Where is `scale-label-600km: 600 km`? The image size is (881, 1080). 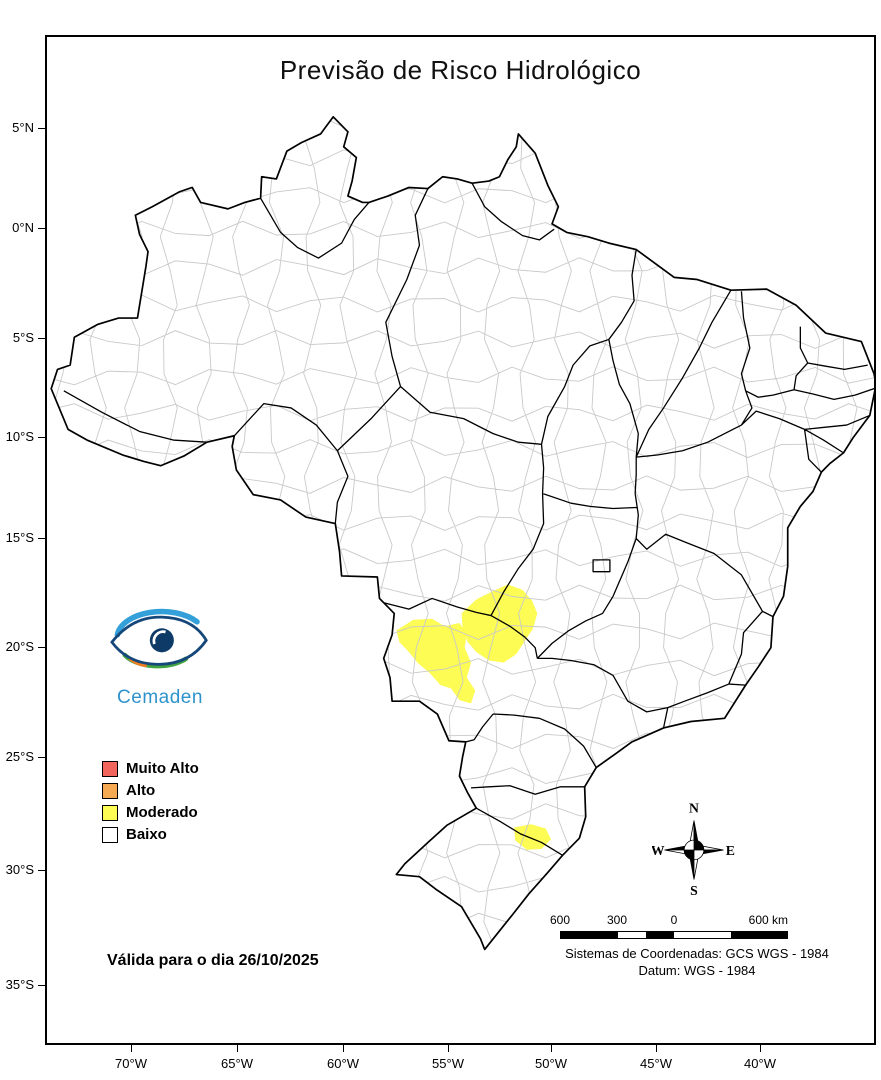 scale-label-600km: 600 km is located at coordinates (768, 920).